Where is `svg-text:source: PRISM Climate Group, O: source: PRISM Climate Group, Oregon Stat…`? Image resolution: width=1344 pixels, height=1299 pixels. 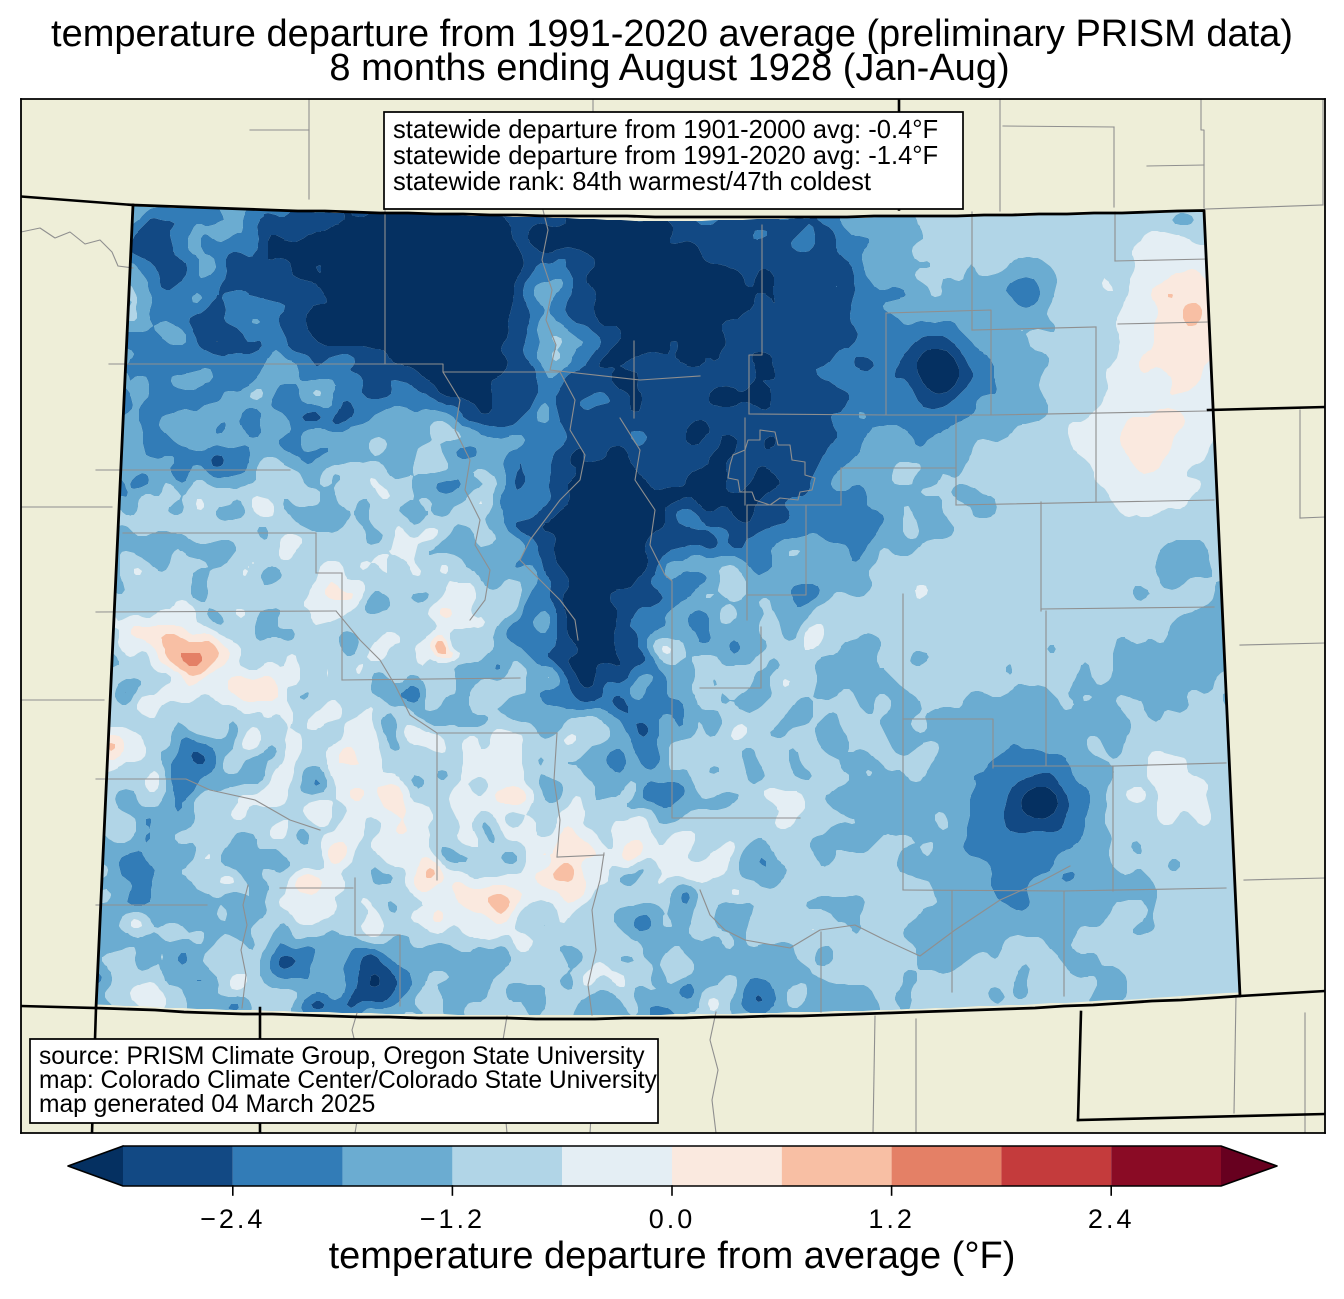
svg-text:source: PRISM Climate Group, O: source: PRISM Climate Group, Oregon Stat… is located at coordinates (342, 1056).